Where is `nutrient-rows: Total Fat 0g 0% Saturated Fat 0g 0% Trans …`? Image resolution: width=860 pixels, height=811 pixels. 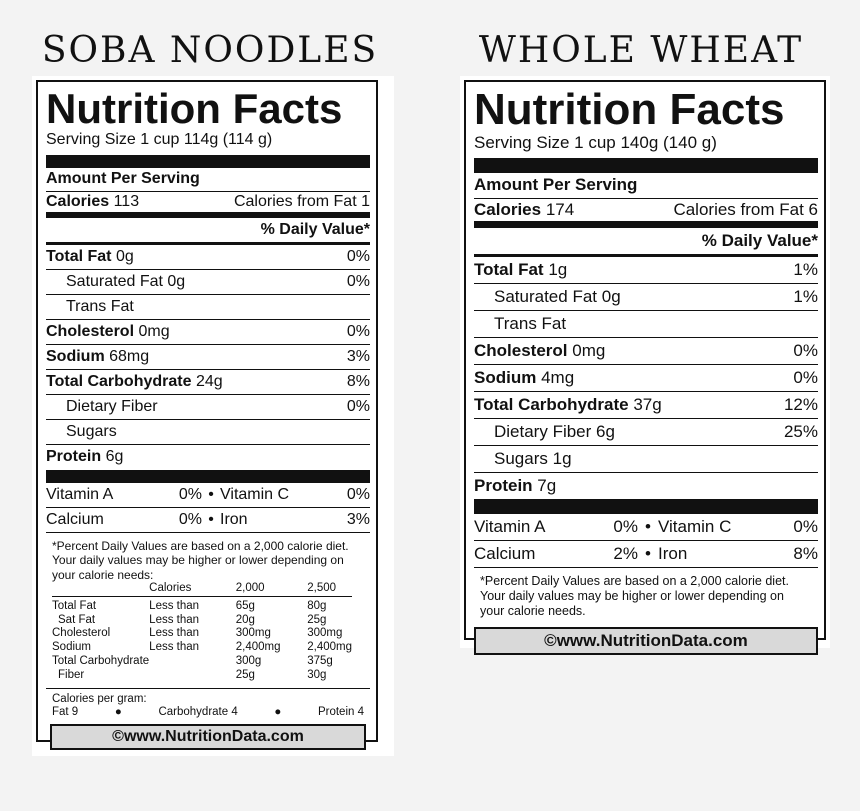 nutrient-rows: Total Fat 0g 0% Saturated Fat 0g 0% Trans … is located at coordinates (208, 357).